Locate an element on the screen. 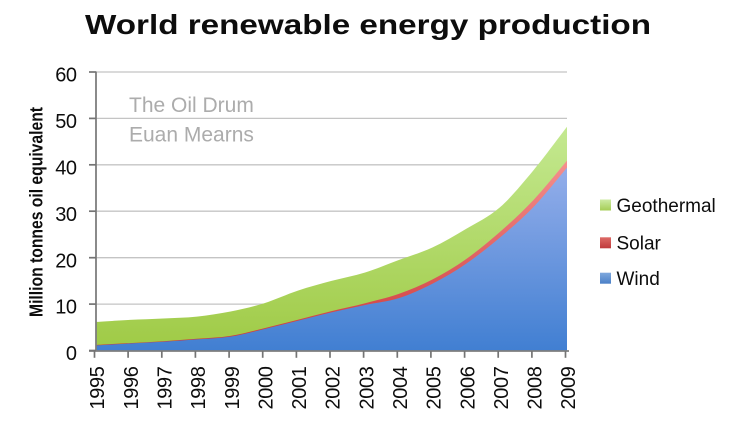 The image size is (731, 429). svg-text: Million tonnes oil equivalent is located at coordinates (37, 212).